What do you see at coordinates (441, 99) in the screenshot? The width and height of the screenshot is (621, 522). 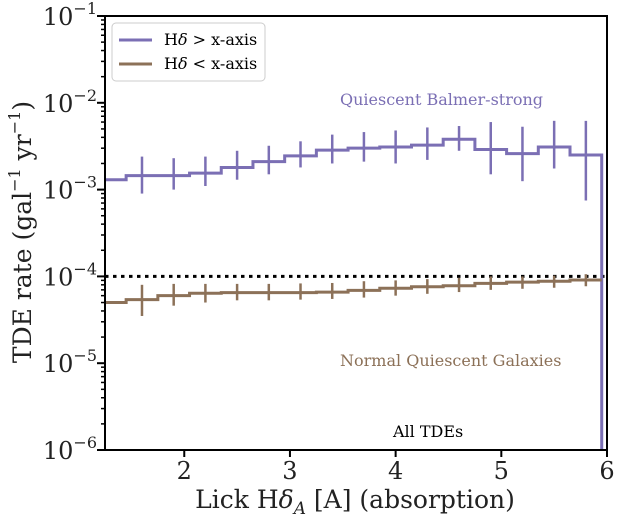 I see `series-annotation-balmer: Quiescent Balmer-strong` at bounding box center [441, 99].